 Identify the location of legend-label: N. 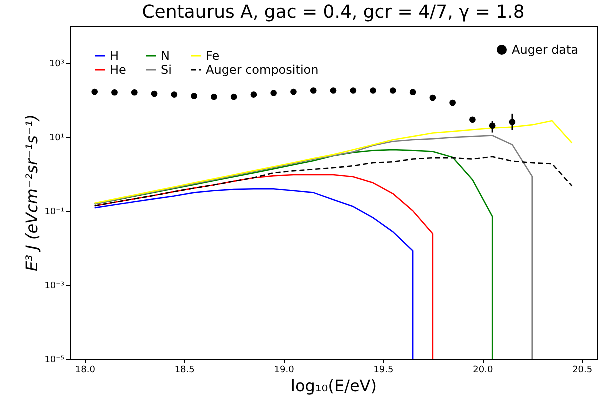
(165, 56).